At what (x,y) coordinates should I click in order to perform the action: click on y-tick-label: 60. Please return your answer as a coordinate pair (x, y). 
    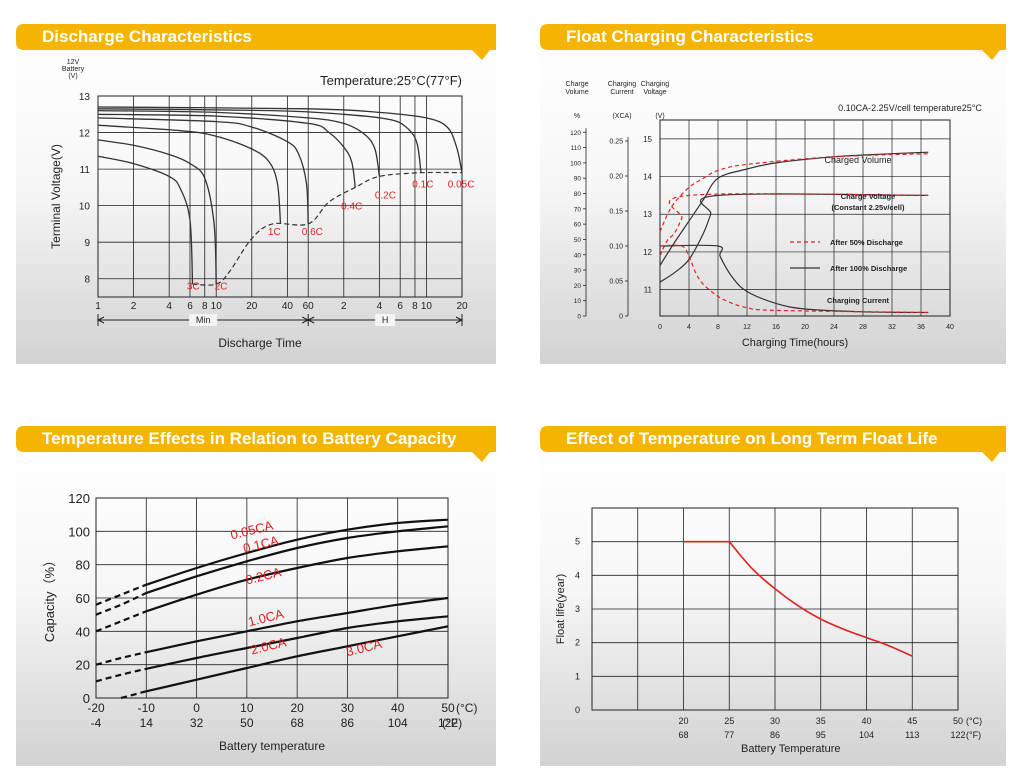
    Looking at the image, I should click on (83, 598).